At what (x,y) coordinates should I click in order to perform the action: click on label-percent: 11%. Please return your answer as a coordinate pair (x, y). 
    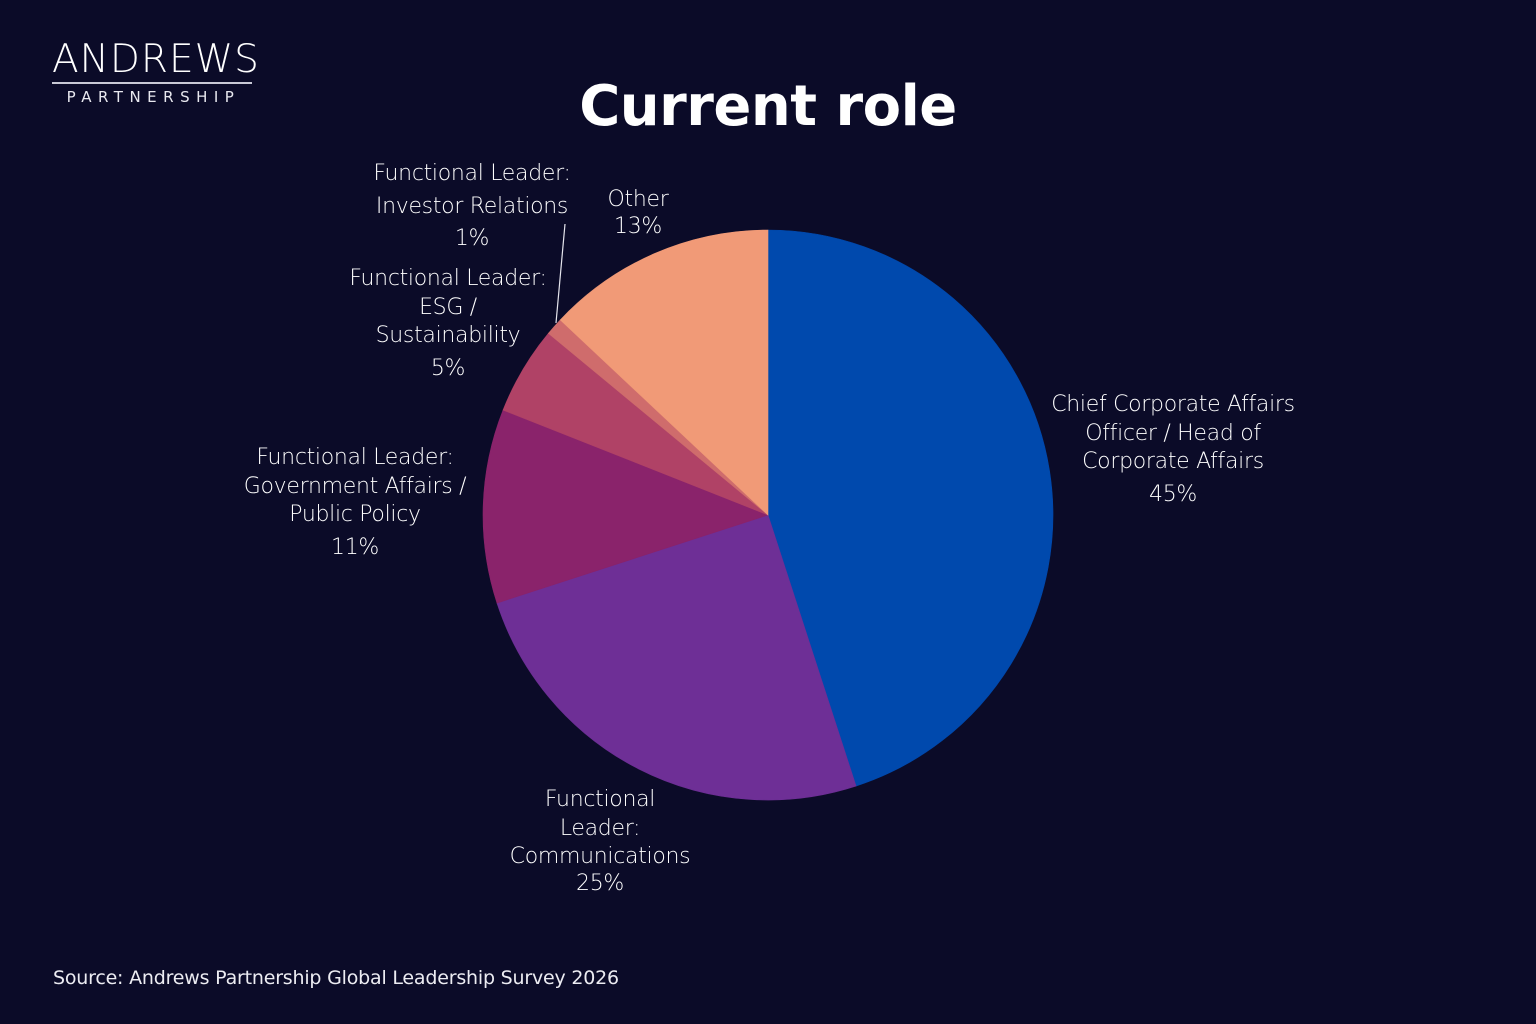
    Looking at the image, I should click on (355, 547).